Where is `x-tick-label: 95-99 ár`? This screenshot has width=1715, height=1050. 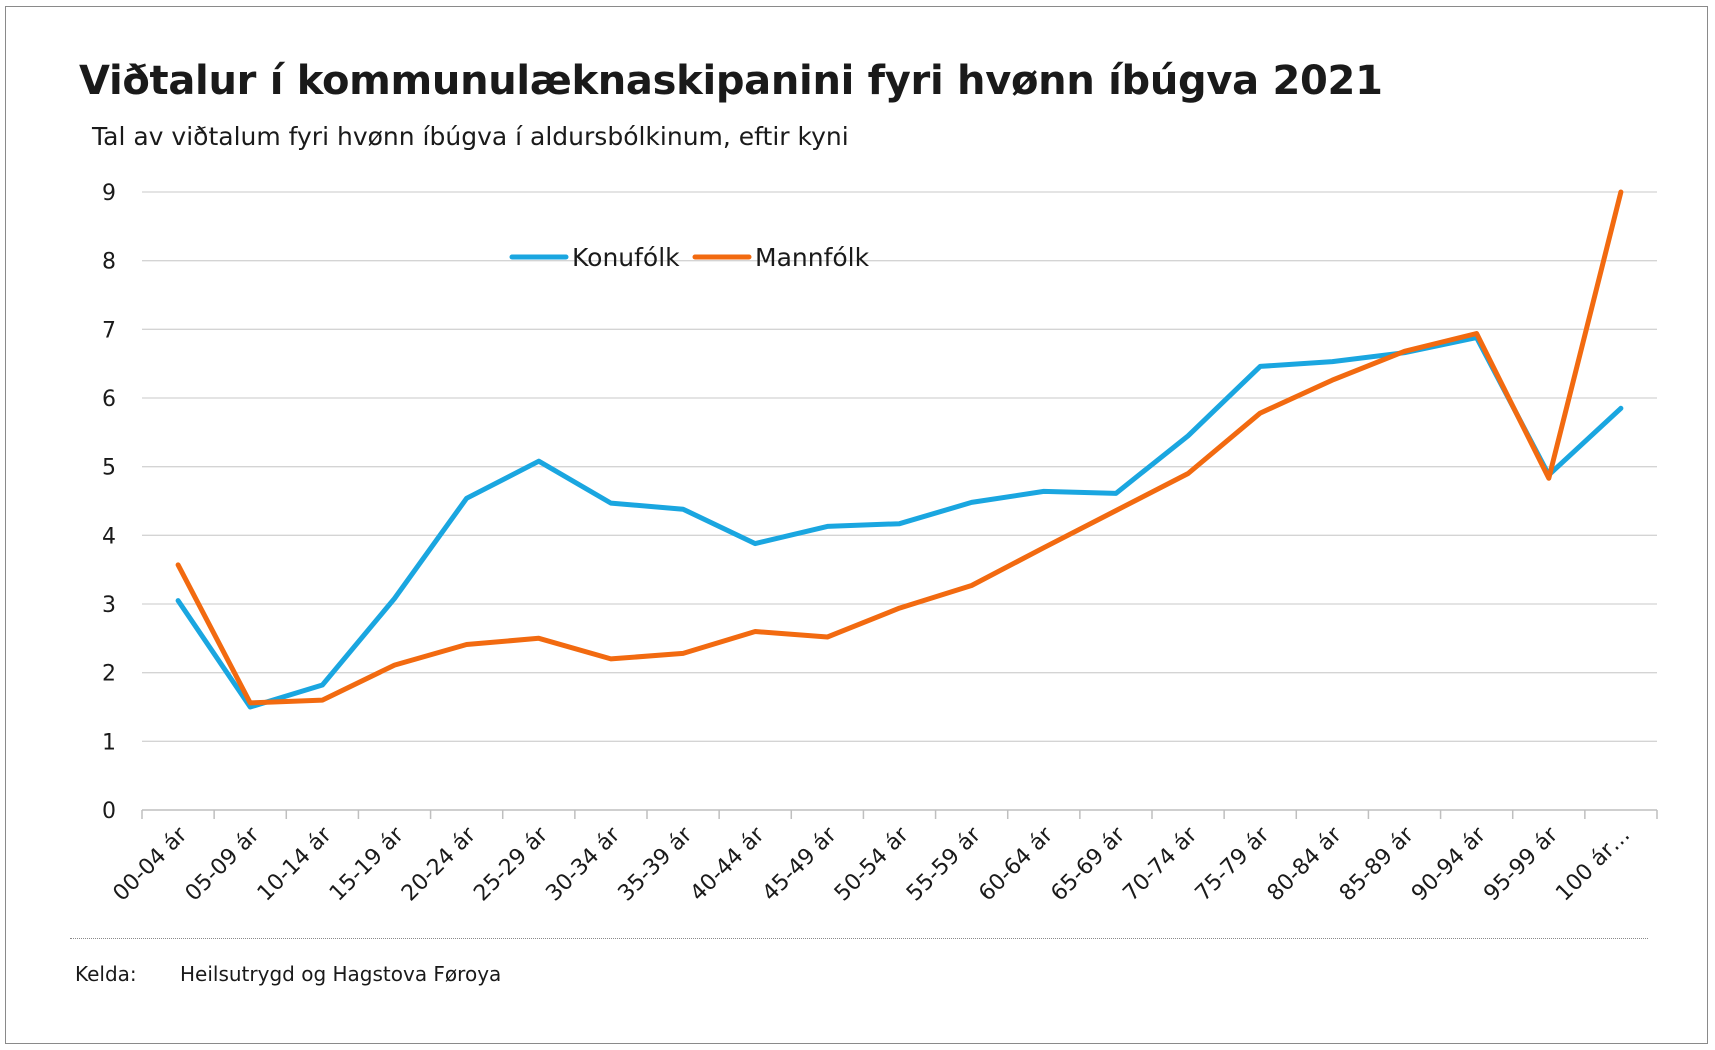 x-tick-label: 95-99 ár is located at coordinates (1521, 864).